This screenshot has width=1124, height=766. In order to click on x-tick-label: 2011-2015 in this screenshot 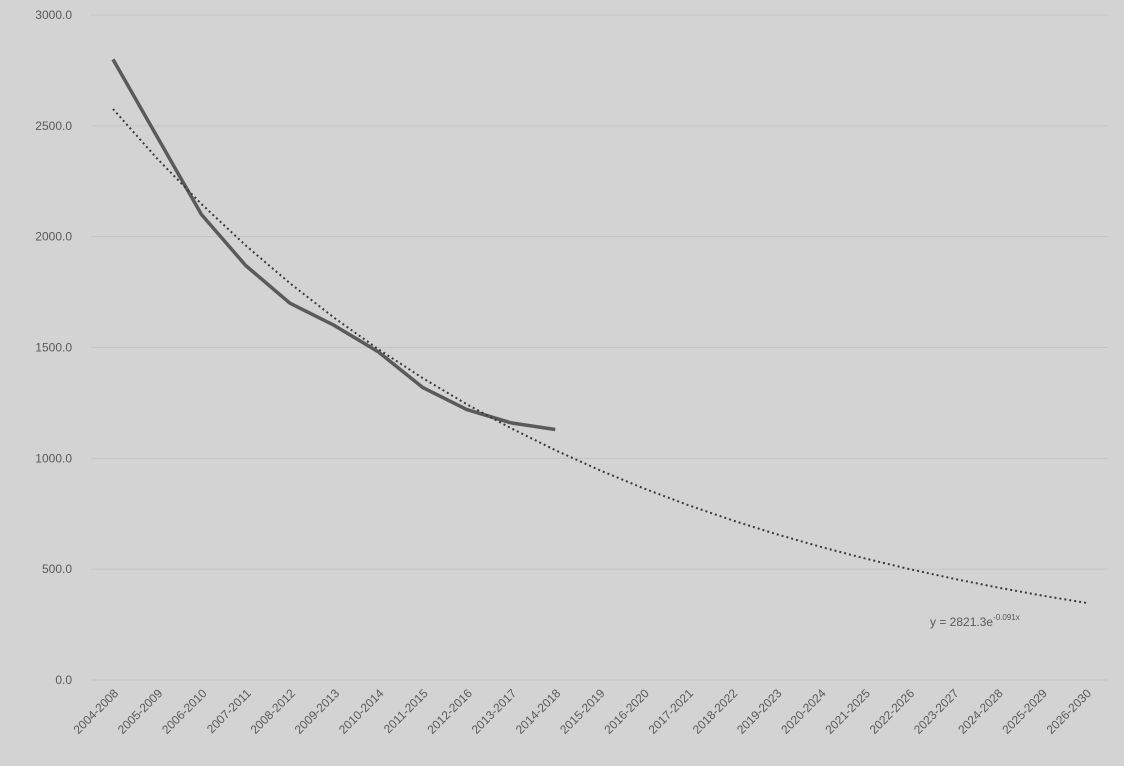, I will do `click(406, 711)`.